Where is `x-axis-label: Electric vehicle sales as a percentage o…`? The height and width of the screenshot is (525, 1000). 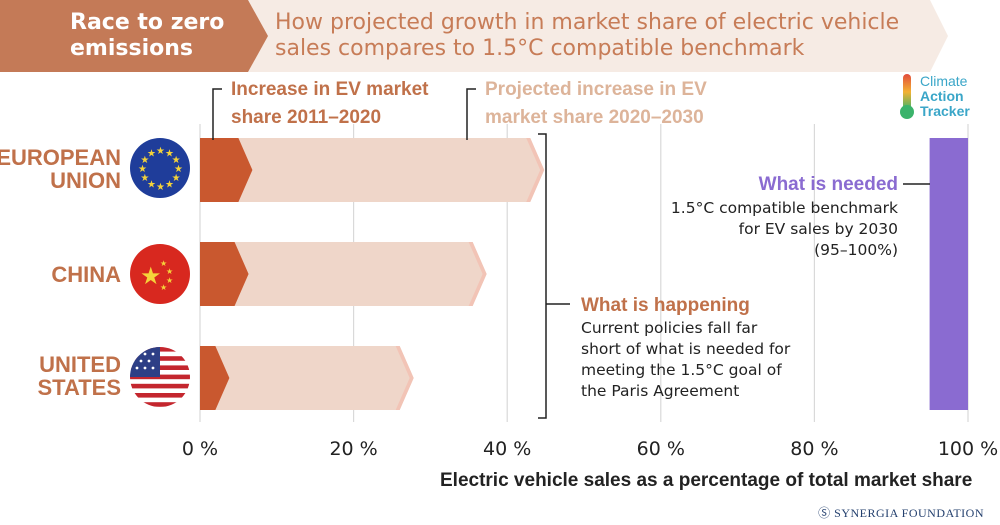
x-axis-label: Electric vehicle sales as a percentage o… is located at coordinates (706, 480).